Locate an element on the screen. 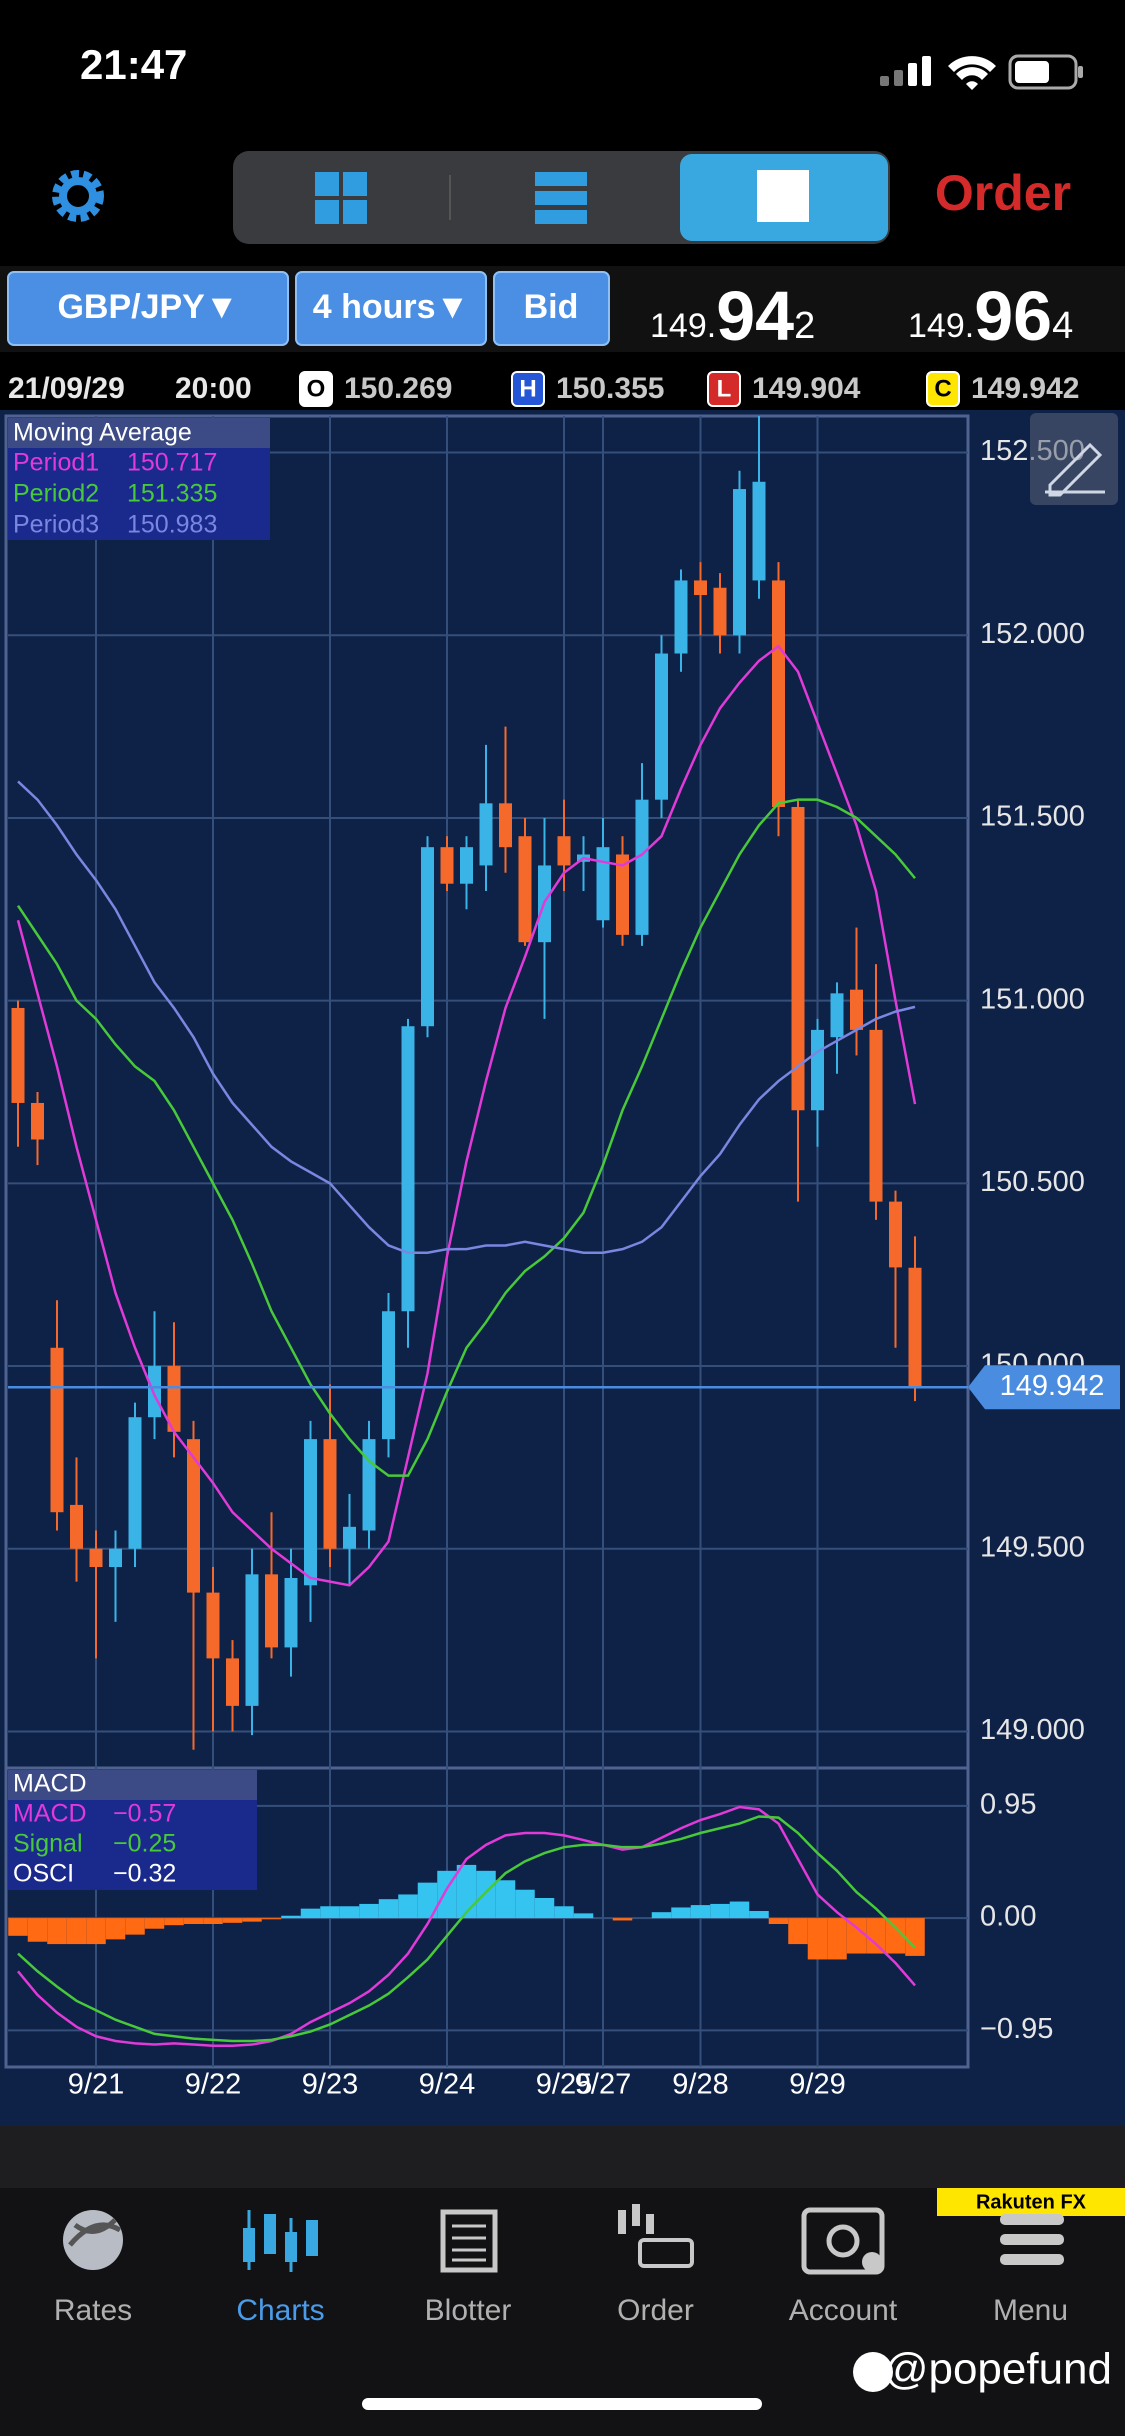  timeframe-button is located at coordinates (391, 308).